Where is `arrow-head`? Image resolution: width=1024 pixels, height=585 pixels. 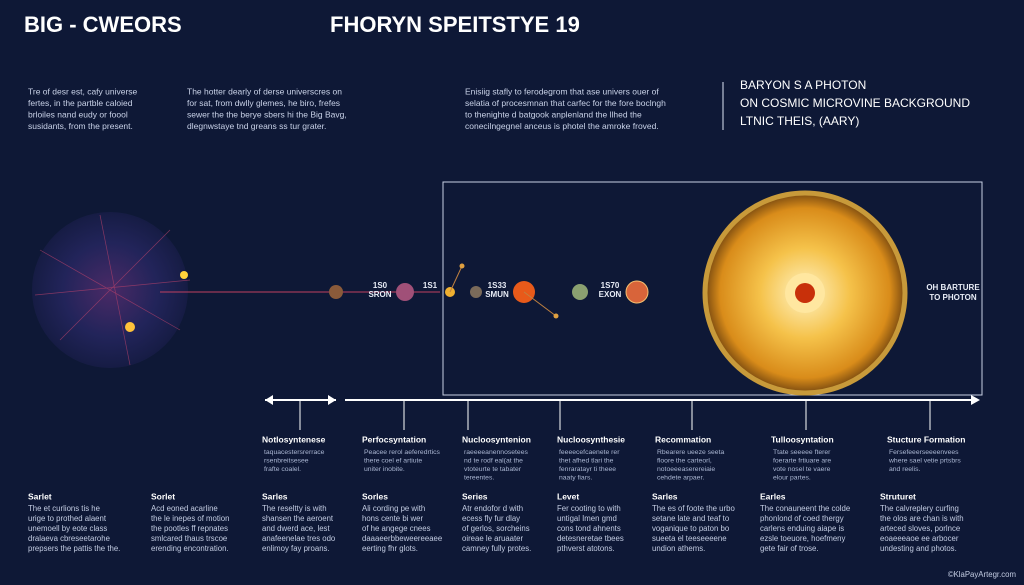
arrow-head is located at coordinates (300, 400).